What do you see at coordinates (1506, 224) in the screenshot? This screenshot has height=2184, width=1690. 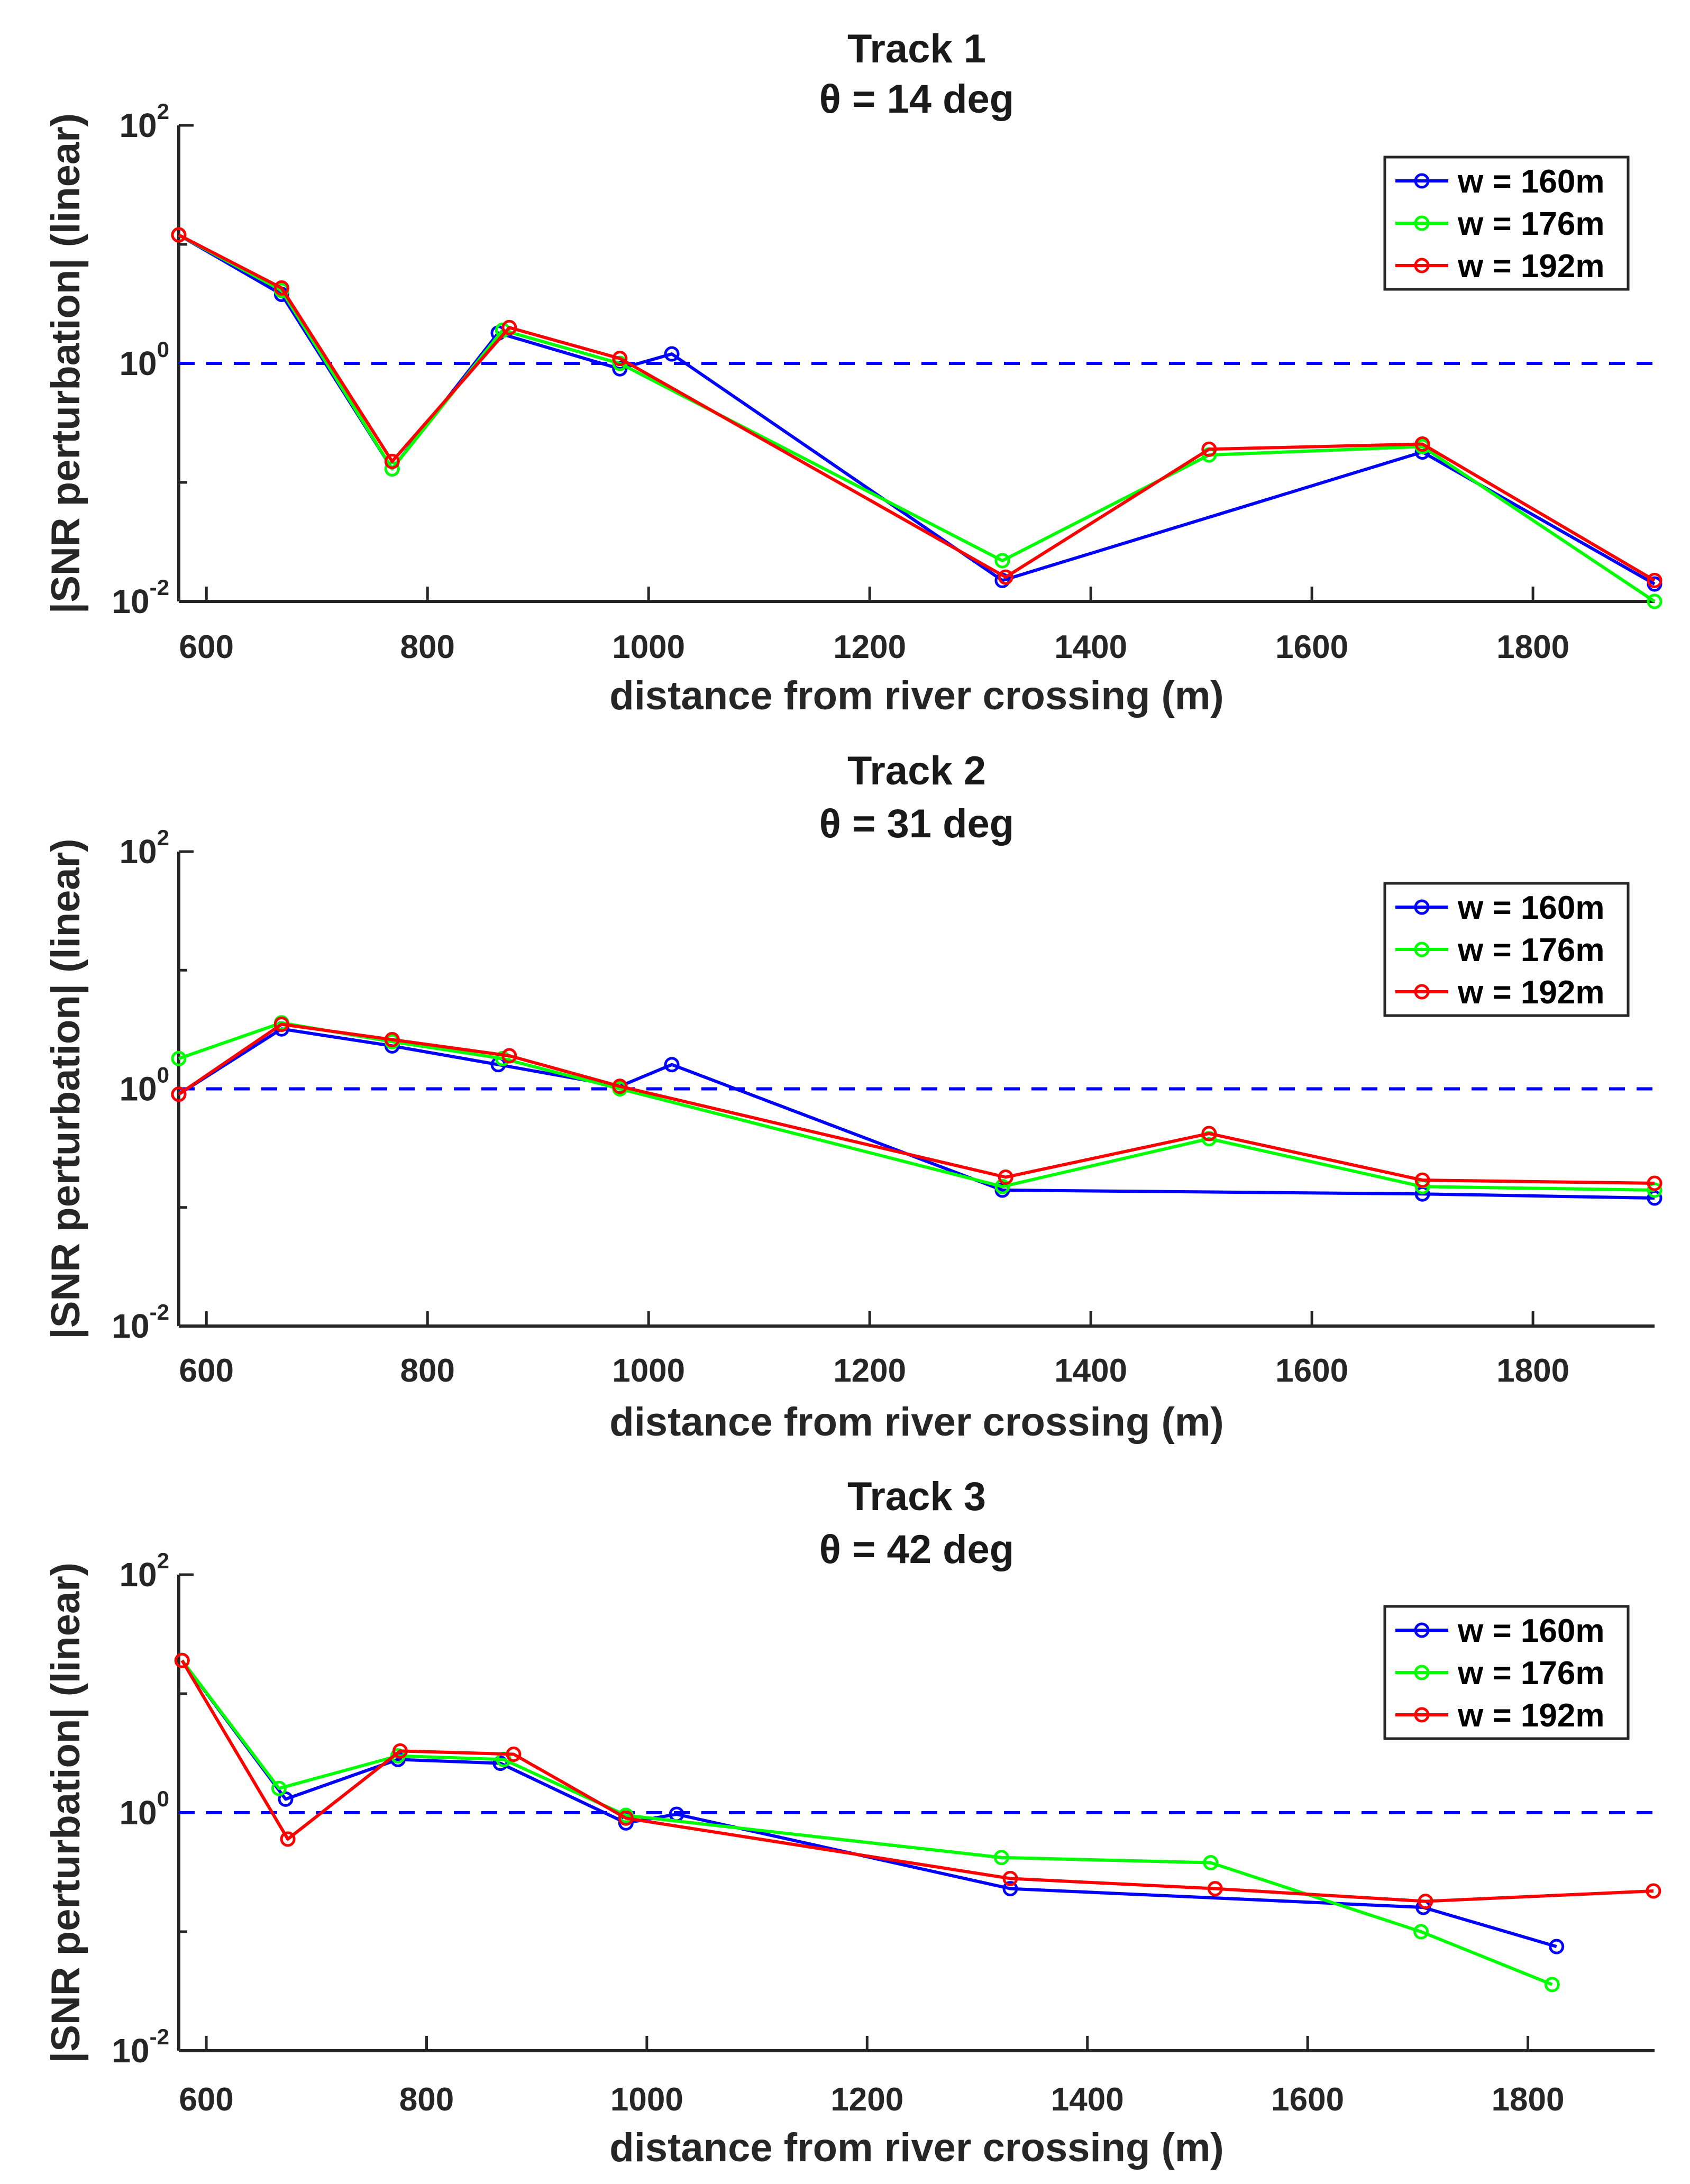 I see `legend: w = 160m w = 176m w = 192m` at bounding box center [1506, 224].